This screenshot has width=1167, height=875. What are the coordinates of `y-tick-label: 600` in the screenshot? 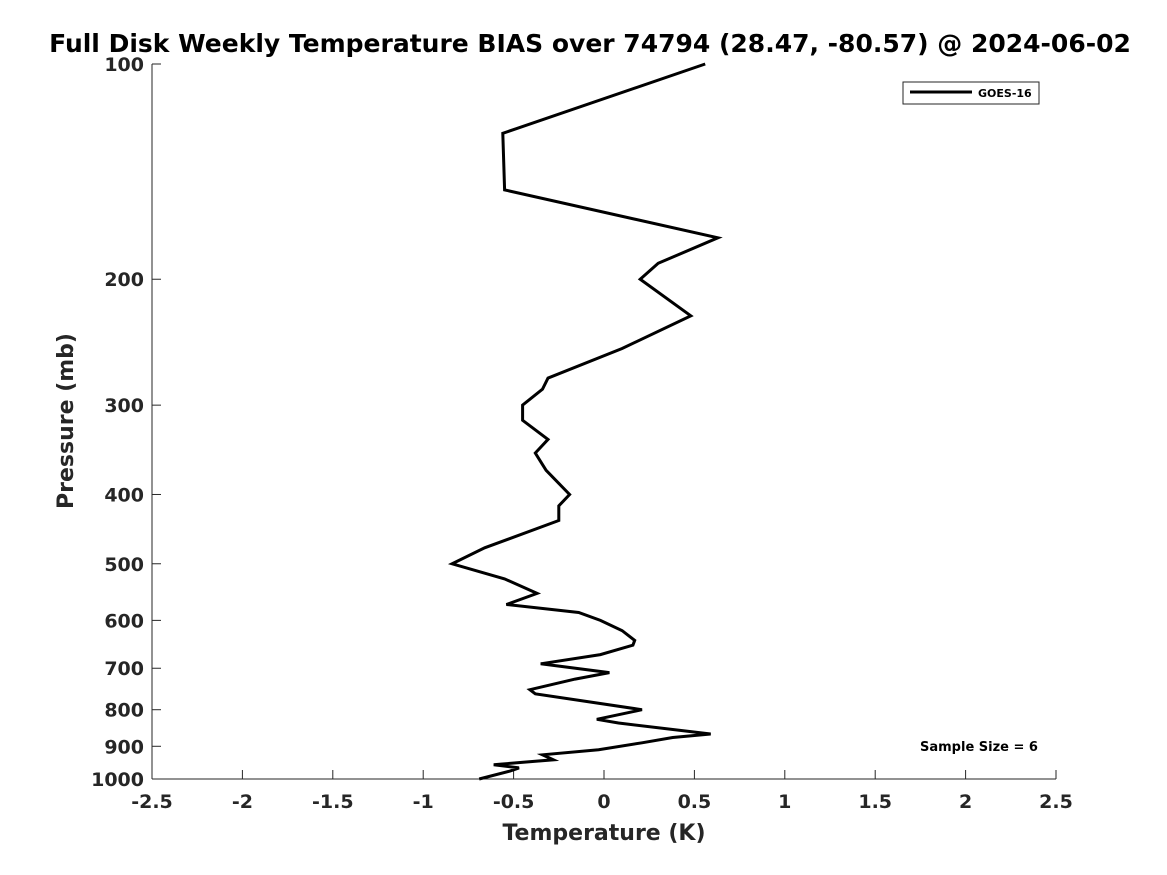 It's located at (124, 621).